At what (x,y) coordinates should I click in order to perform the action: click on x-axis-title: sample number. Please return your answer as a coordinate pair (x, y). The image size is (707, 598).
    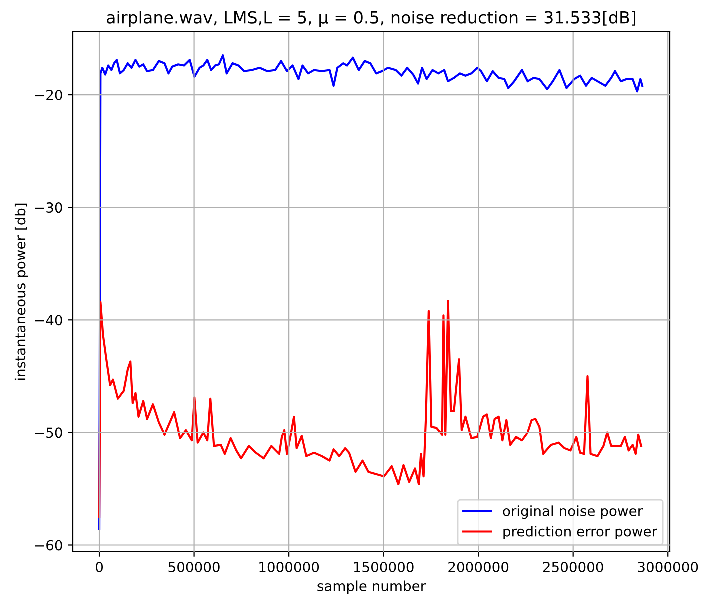
    Looking at the image, I should click on (372, 587).